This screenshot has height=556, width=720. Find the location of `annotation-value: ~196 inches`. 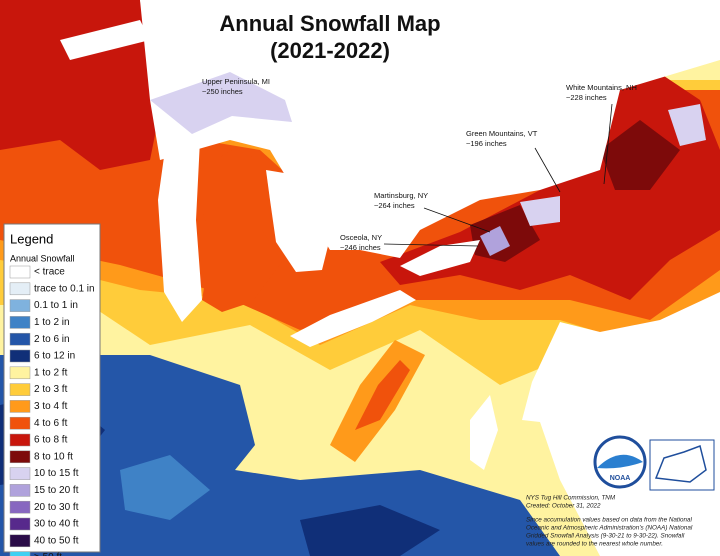

annotation-value: ~196 inches is located at coordinates (486, 143).